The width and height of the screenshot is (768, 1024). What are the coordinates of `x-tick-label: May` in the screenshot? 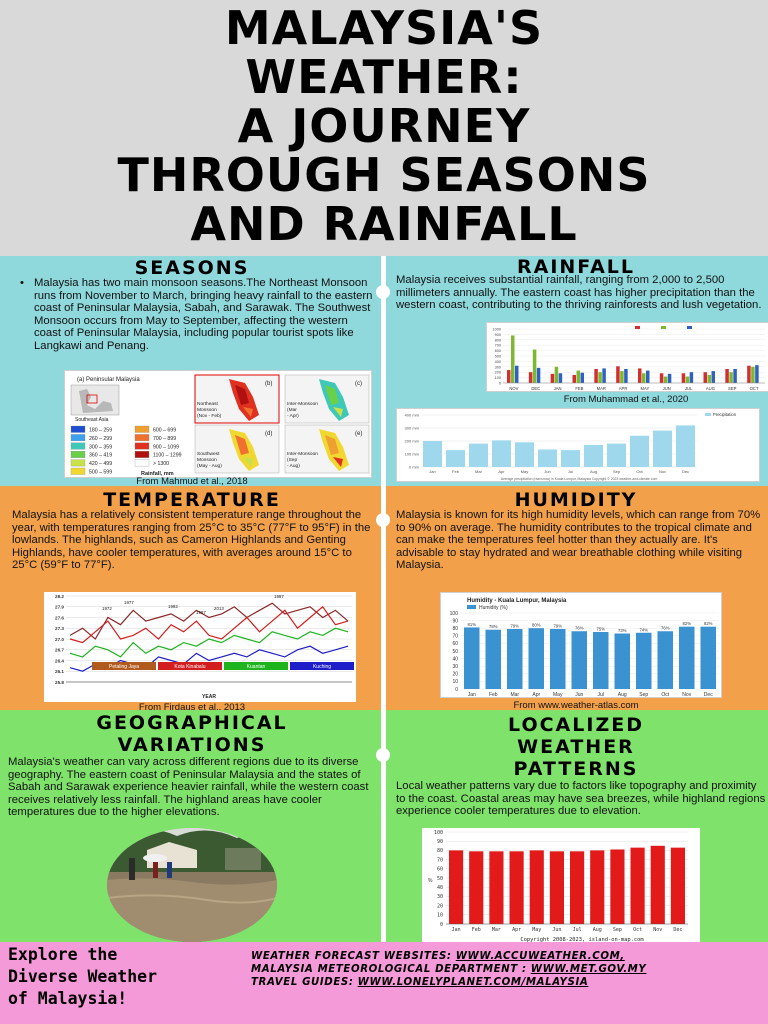 It's located at (558, 695).